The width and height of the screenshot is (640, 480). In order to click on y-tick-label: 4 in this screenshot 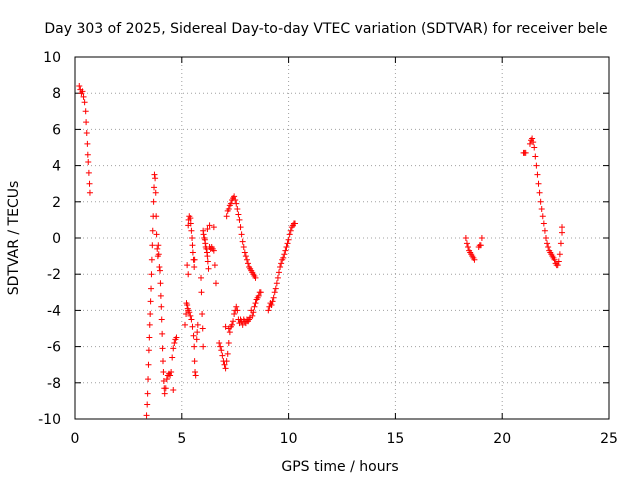, I will do `click(56, 167)`.